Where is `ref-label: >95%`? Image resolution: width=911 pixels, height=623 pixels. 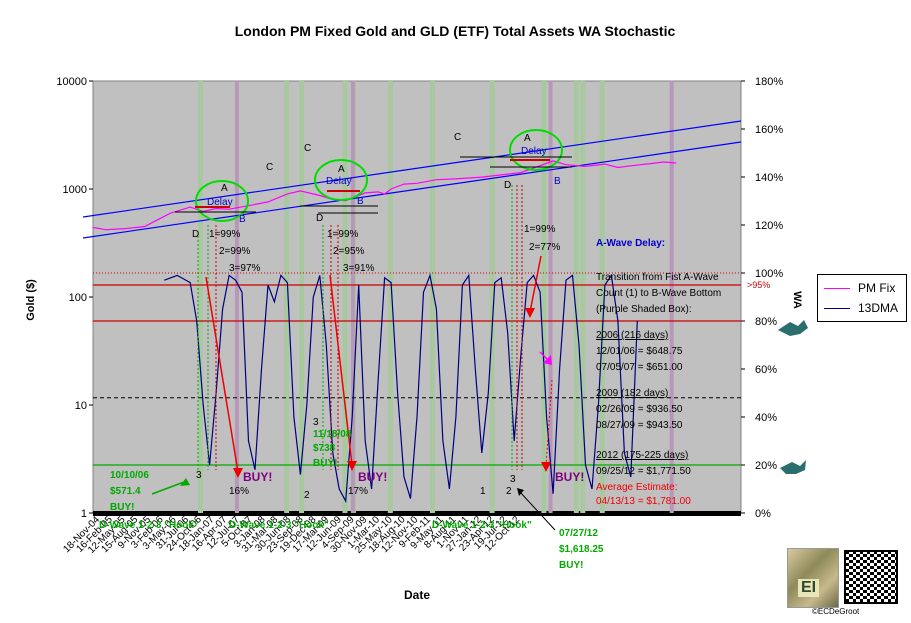 ref-label: >95% is located at coordinates (758, 285).